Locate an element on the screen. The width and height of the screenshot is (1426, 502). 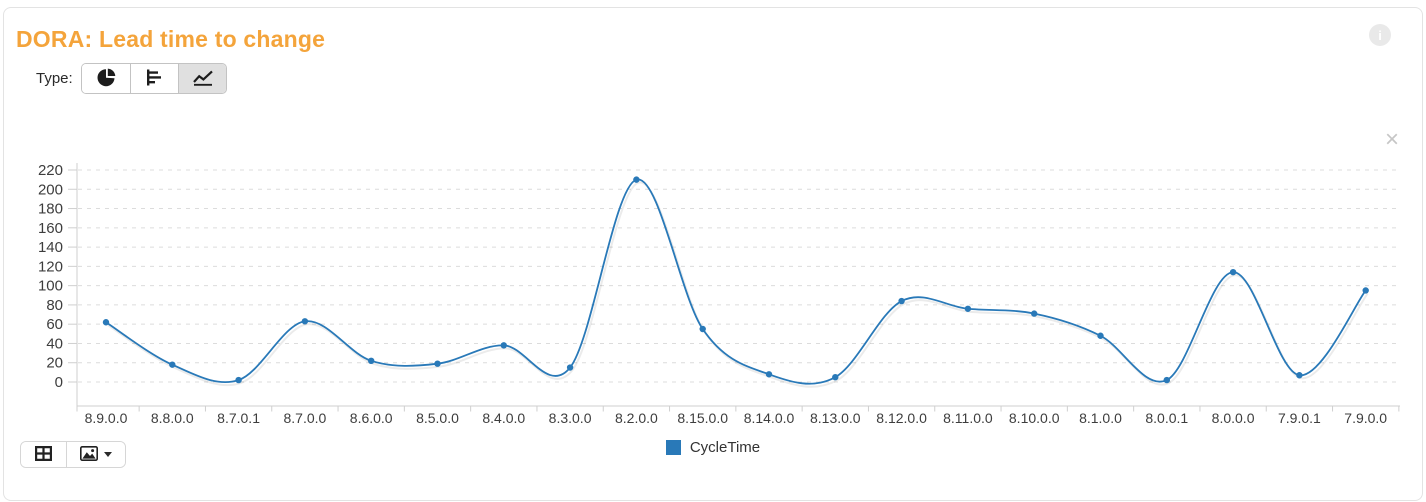
chevron-down-icon is located at coordinates (108, 454).